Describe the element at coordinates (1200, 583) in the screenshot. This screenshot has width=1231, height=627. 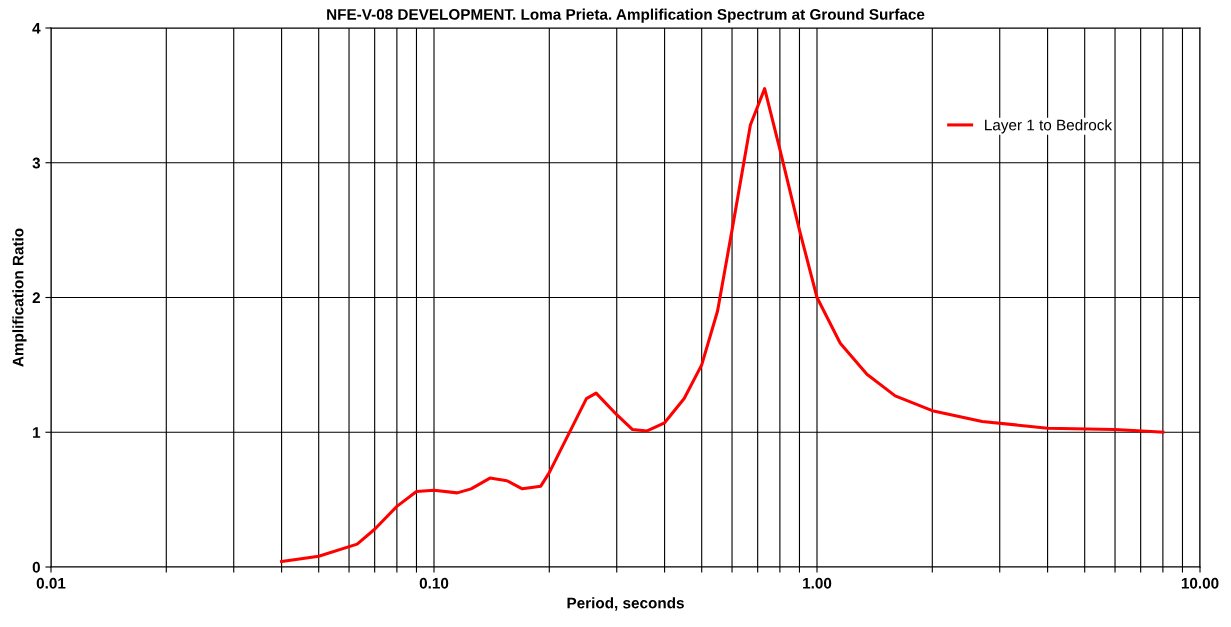
I see `x-tick-label: 10.00` at that location.